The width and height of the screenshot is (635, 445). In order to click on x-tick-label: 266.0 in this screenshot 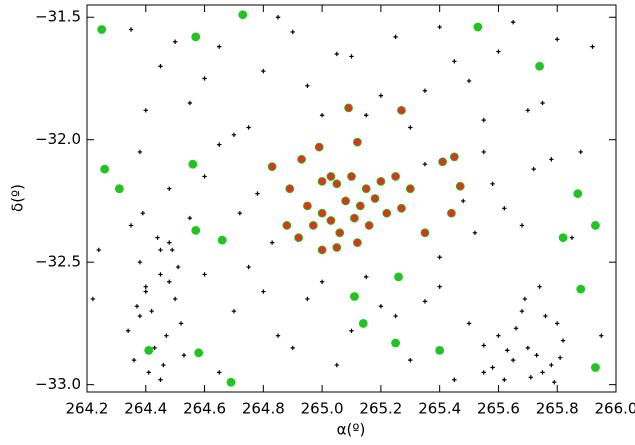, I will do `click(615, 409)`.